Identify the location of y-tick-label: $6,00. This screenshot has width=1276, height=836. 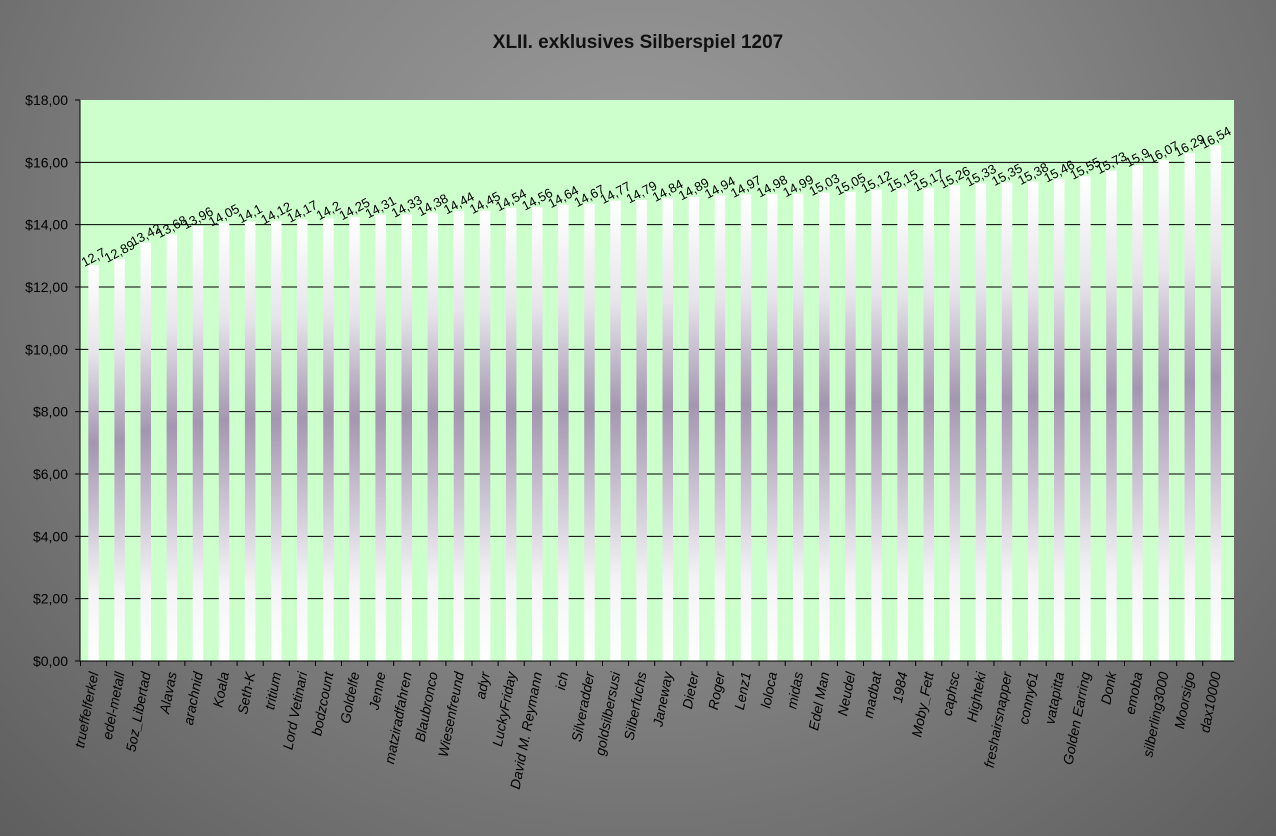
(50, 474).